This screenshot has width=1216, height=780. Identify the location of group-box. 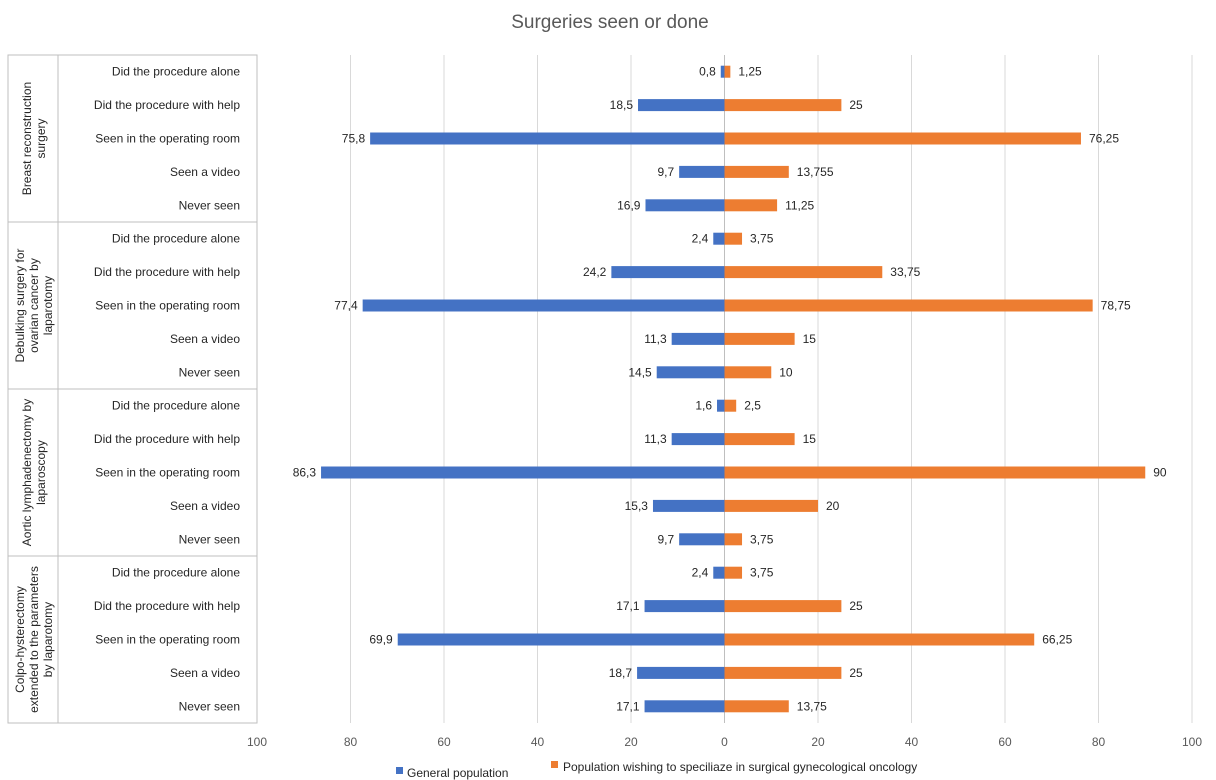
(132, 639).